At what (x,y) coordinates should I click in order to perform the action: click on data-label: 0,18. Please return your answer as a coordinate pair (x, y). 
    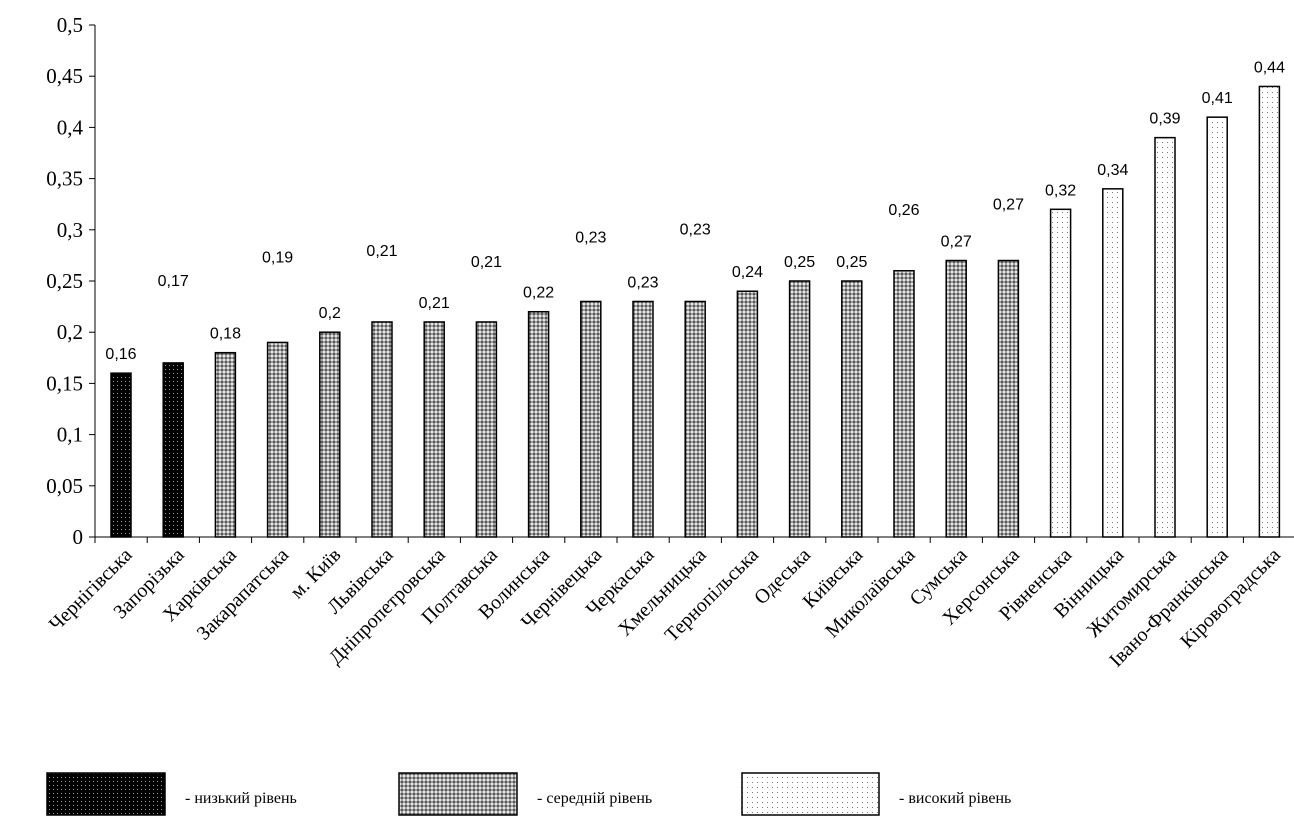
    Looking at the image, I should click on (225, 334).